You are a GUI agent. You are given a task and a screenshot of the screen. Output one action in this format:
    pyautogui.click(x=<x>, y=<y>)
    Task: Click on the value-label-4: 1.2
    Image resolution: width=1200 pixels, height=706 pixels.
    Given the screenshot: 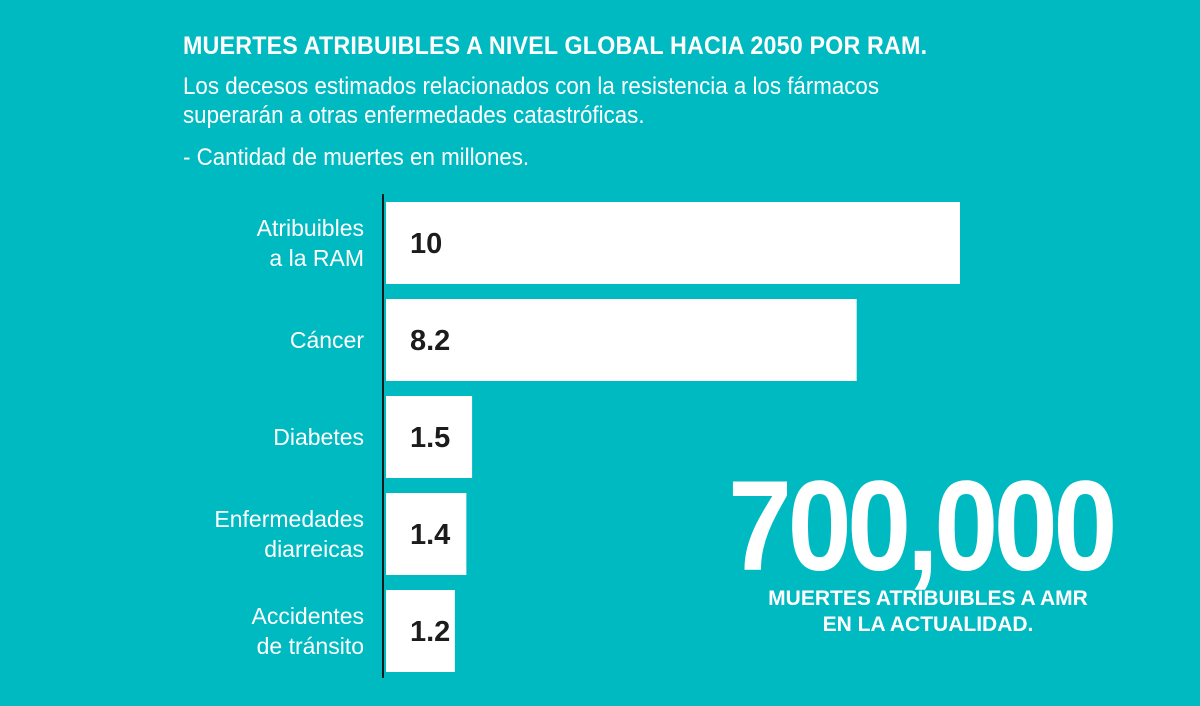 What is the action you would take?
    pyautogui.click(x=430, y=632)
    